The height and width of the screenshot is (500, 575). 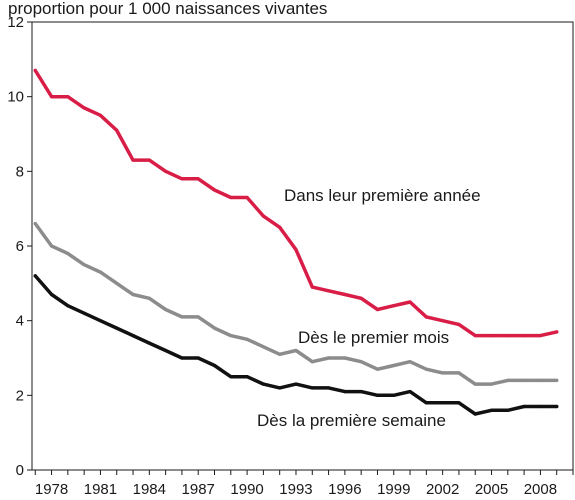 What do you see at coordinates (20, 470) in the screenshot?
I see `y-tick-label: 0` at bounding box center [20, 470].